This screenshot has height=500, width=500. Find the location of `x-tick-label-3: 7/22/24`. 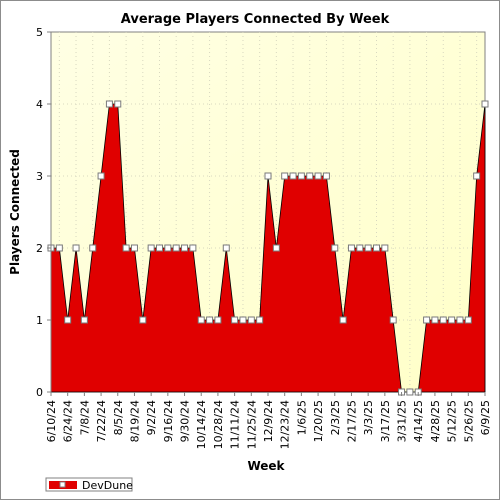

x-tick-label-3: 7/22/24 is located at coordinates (101, 421).